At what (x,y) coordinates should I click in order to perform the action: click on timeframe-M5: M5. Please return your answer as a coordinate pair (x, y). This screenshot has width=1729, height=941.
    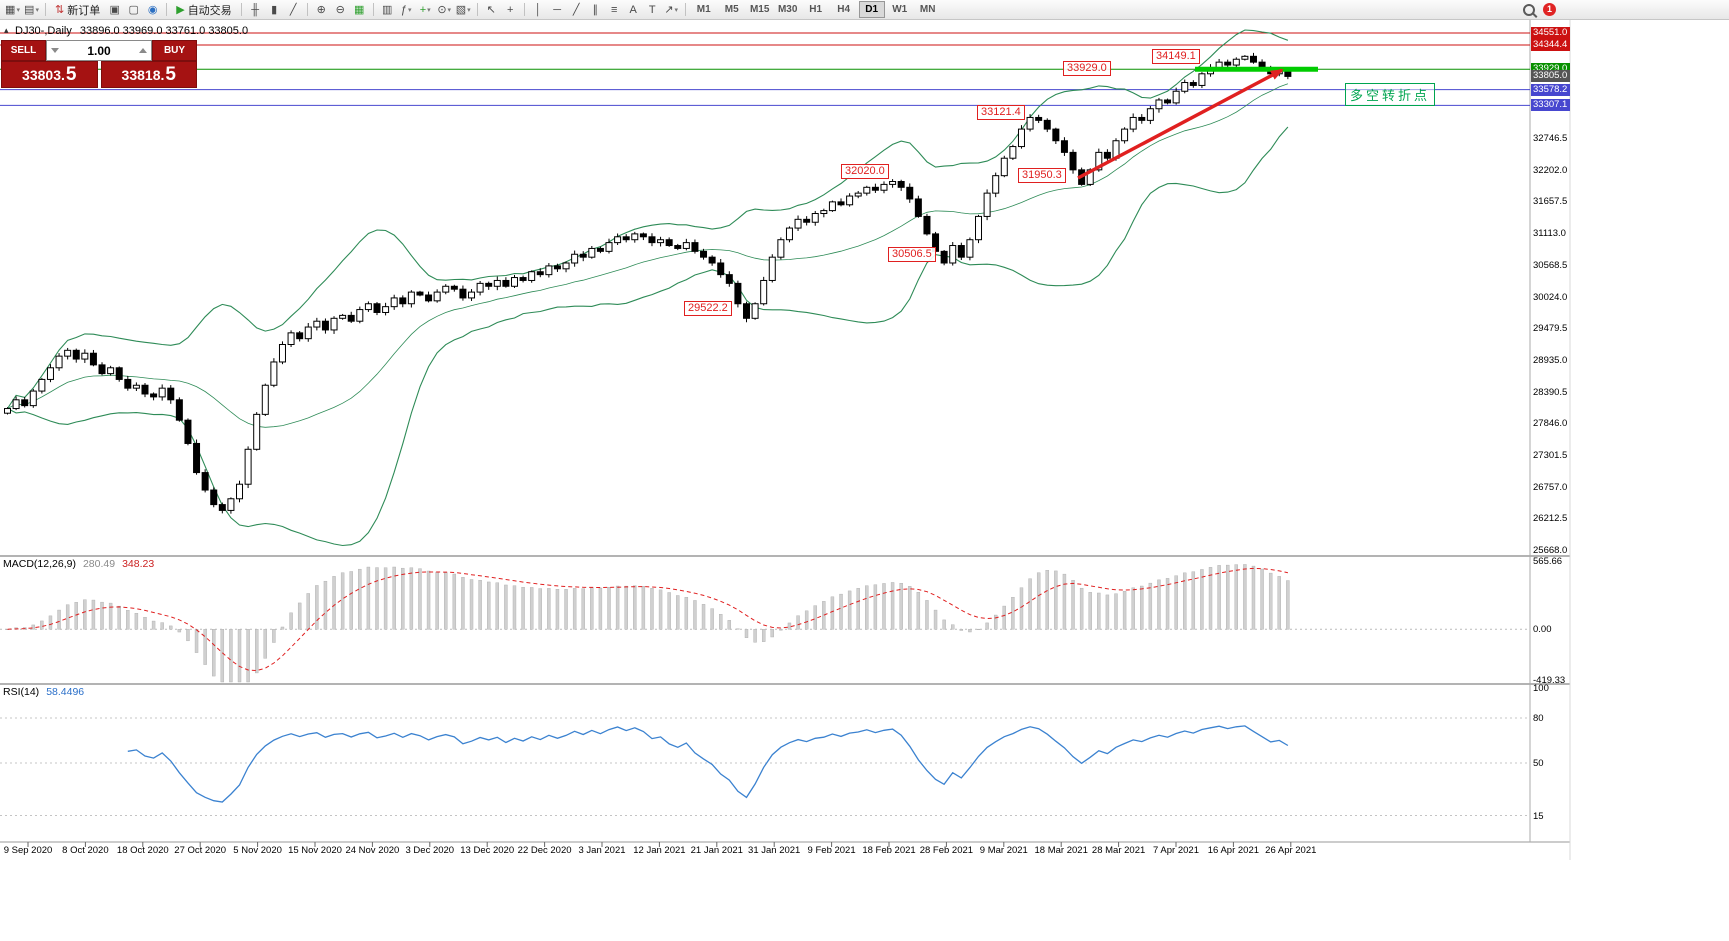
    Looking at the image, I should click on (731, 9).